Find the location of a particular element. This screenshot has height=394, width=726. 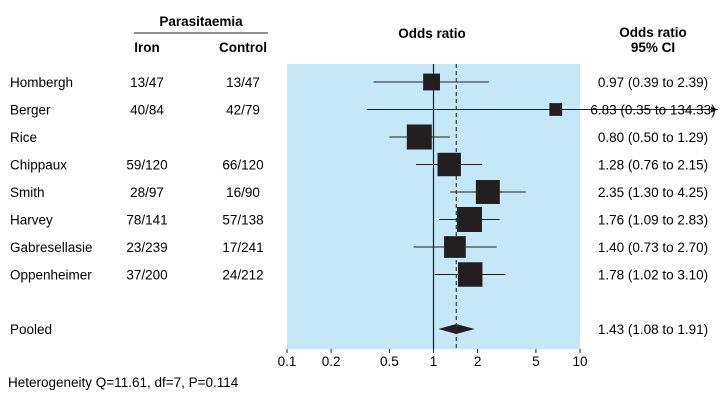

x-tick-label-2: 0.5 is located at coordinates (389, 361).